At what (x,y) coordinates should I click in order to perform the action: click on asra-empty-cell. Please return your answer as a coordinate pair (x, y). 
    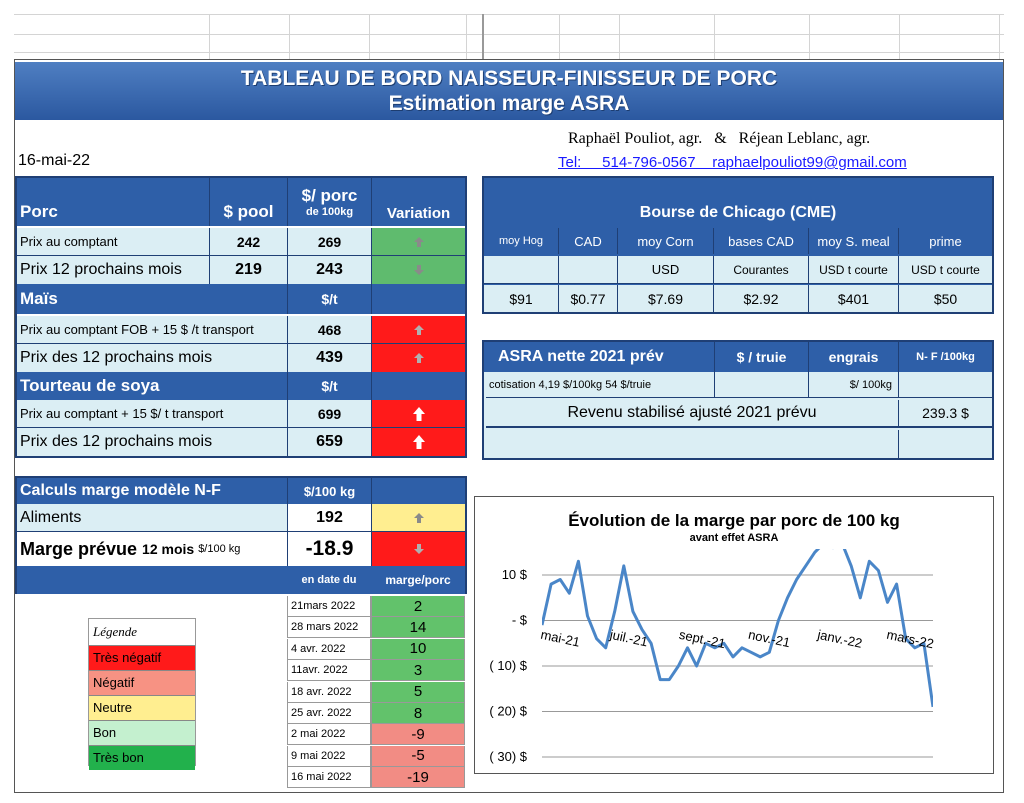
    Looking at the image, I should click on (945, 444).